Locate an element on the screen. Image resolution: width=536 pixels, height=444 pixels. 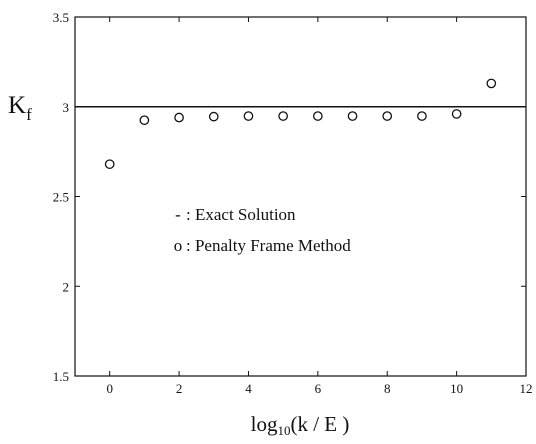
y-tick-label: 2 is located at coordinates (66, 286).